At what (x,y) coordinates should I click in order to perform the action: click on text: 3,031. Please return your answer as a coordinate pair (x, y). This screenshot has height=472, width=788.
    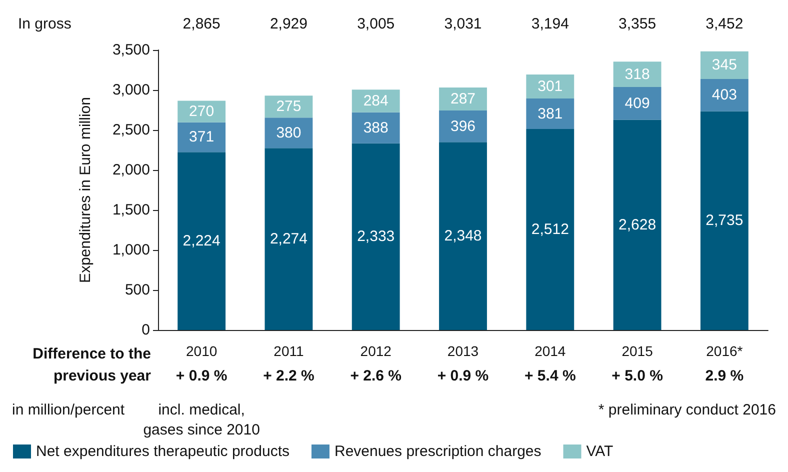
    Looking at the image, I should click on (463, 24).